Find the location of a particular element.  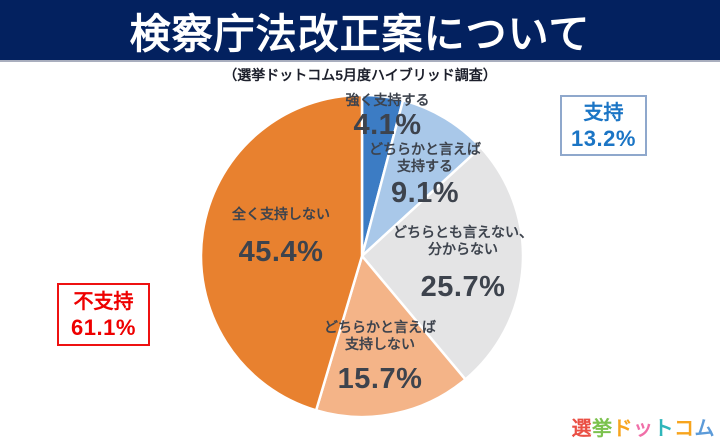

logo-char: ッ is located at coordinates (643, 429).